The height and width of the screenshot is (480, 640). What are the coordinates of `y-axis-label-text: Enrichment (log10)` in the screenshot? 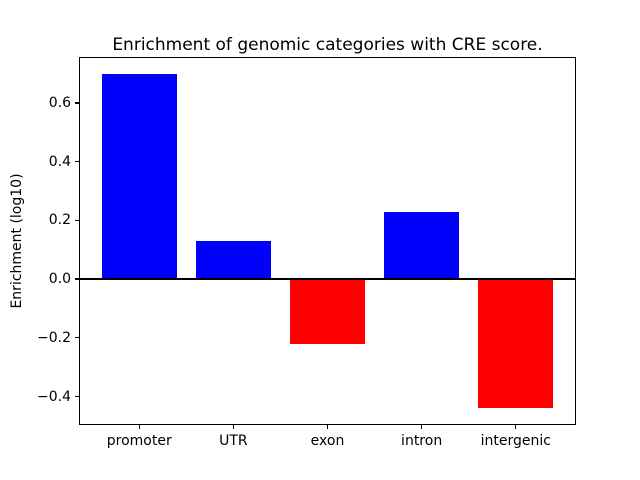 It's located at (17, 241).